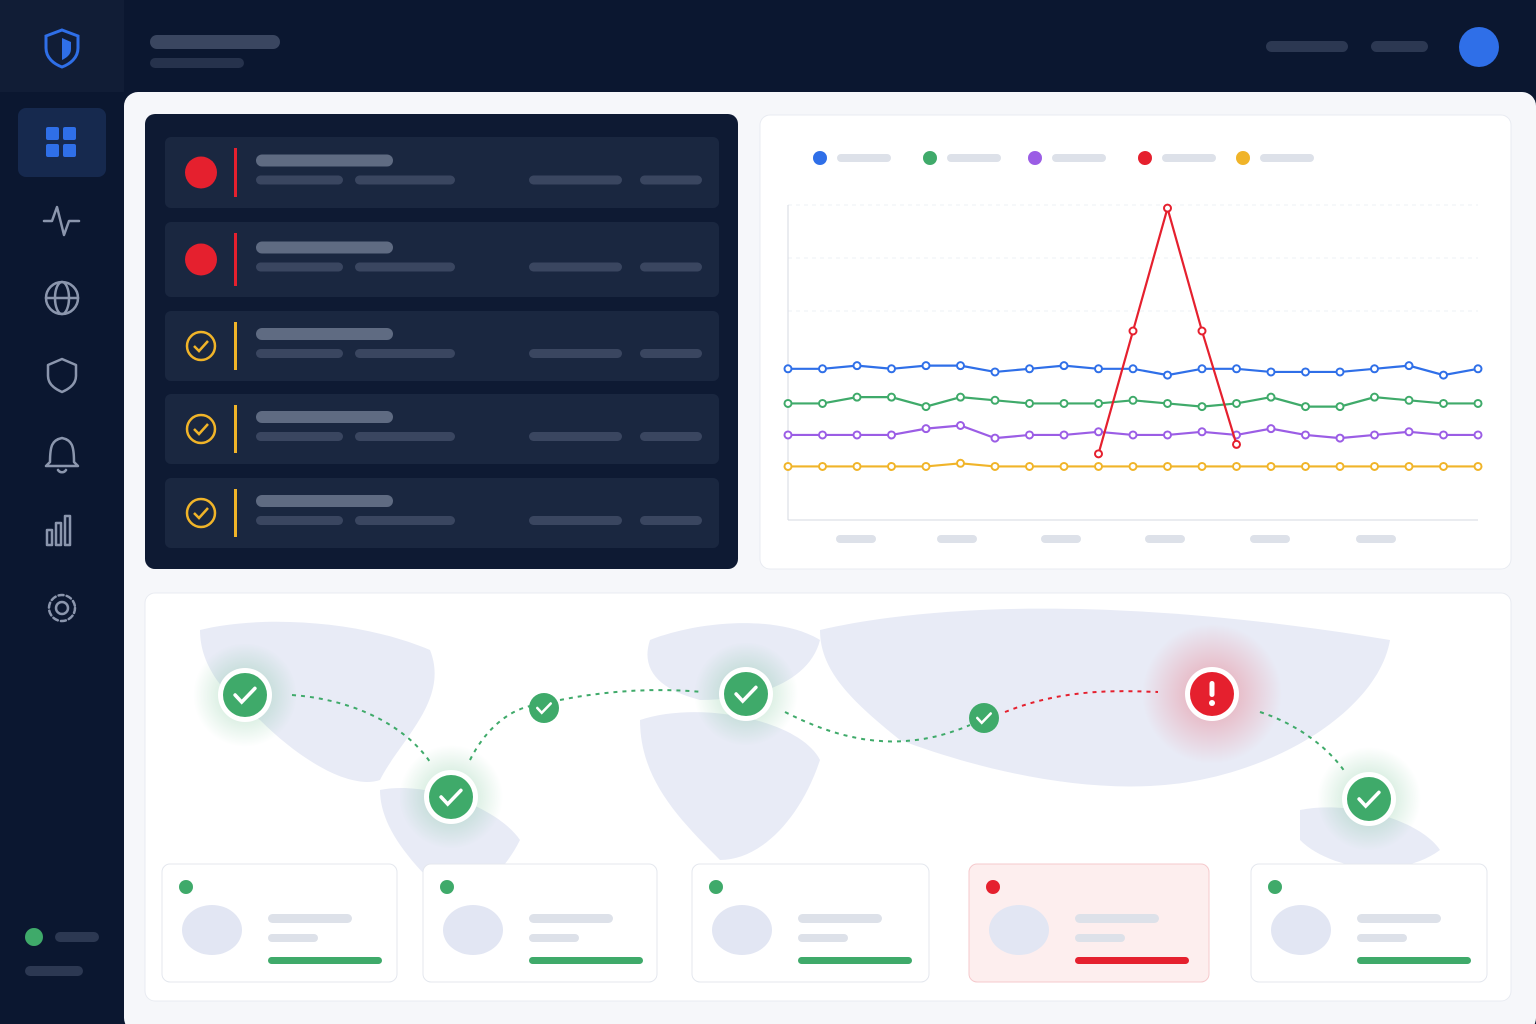 The image size is (1536, 1024). I want to click on x-label-placeholder, so click(1165, 539).